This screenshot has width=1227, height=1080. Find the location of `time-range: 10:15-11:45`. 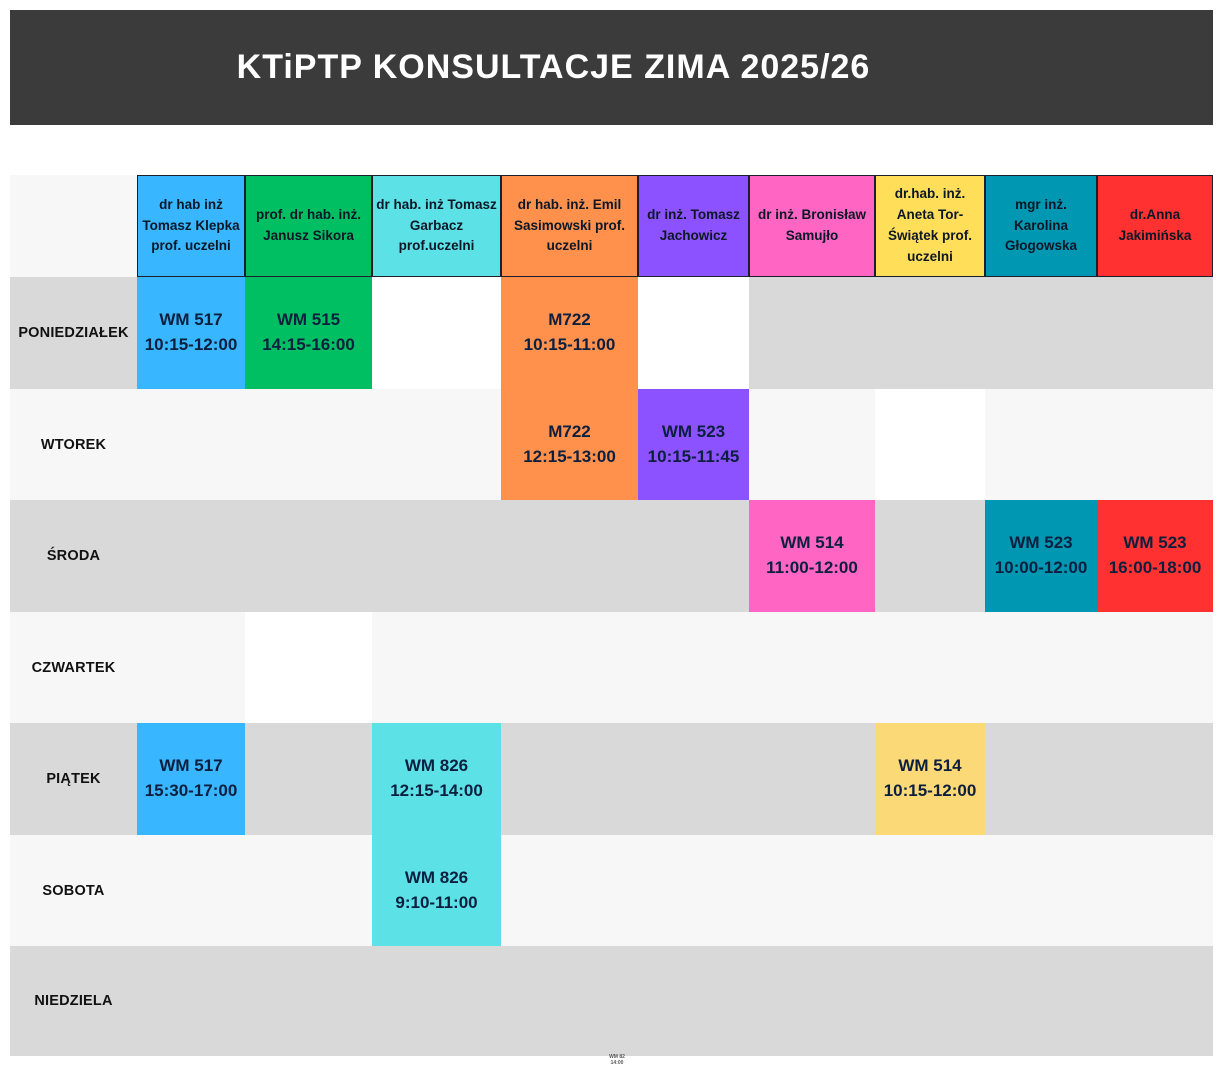

time-range: 10:15-11:45 is located at coordinates (693, 456).